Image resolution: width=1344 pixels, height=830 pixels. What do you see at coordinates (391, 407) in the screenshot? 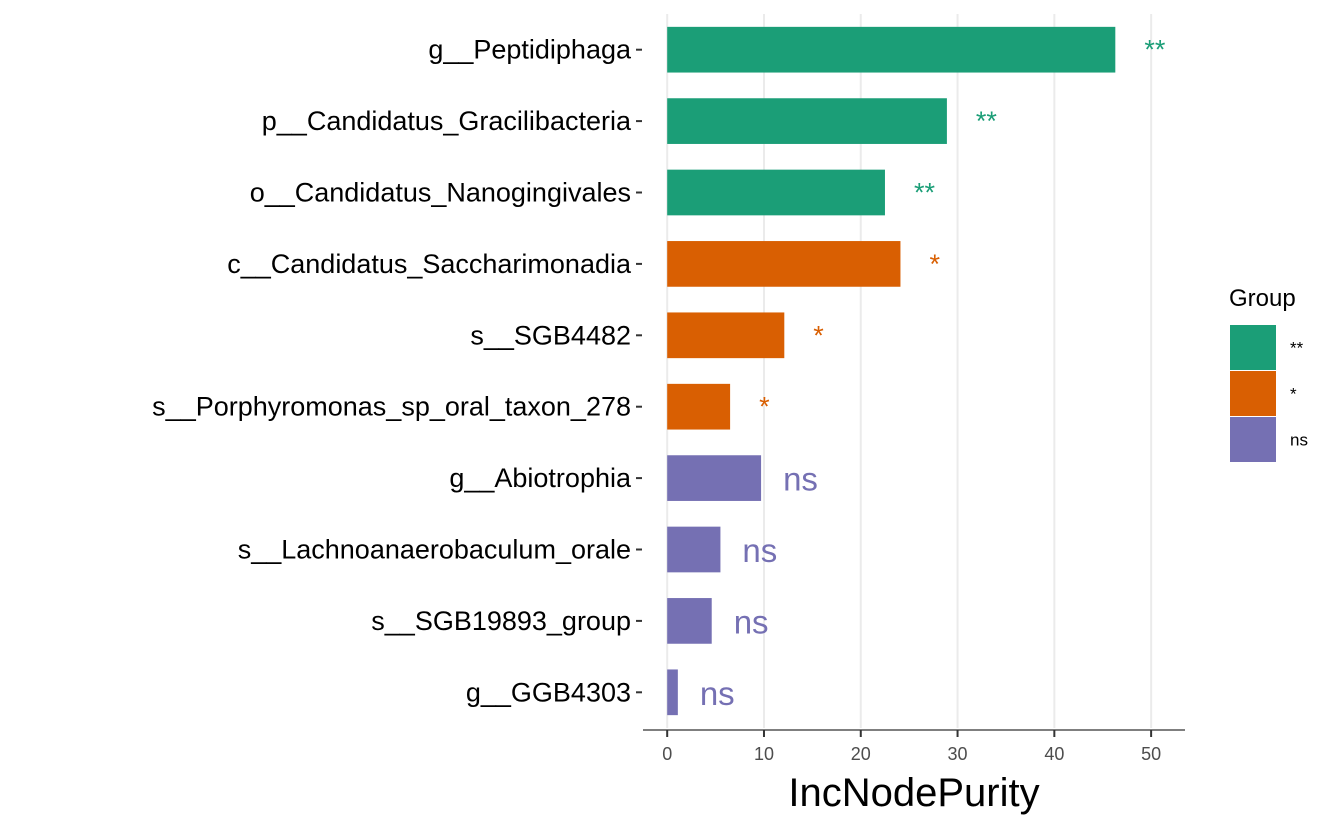
I see `y-tick-label: s__Porphyromonas_sp_oral_taxon_278` at bounding box center [391, 407].